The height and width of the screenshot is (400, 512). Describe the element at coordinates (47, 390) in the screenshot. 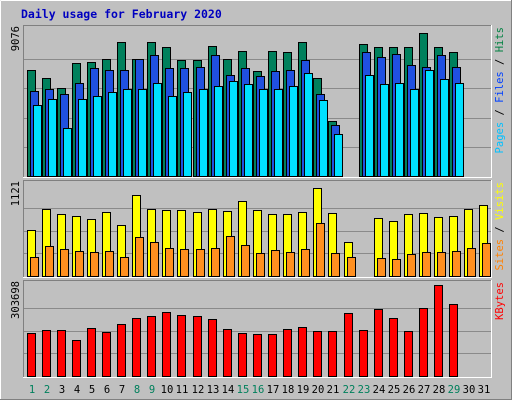

I see `day-label-2: 2` at that location.